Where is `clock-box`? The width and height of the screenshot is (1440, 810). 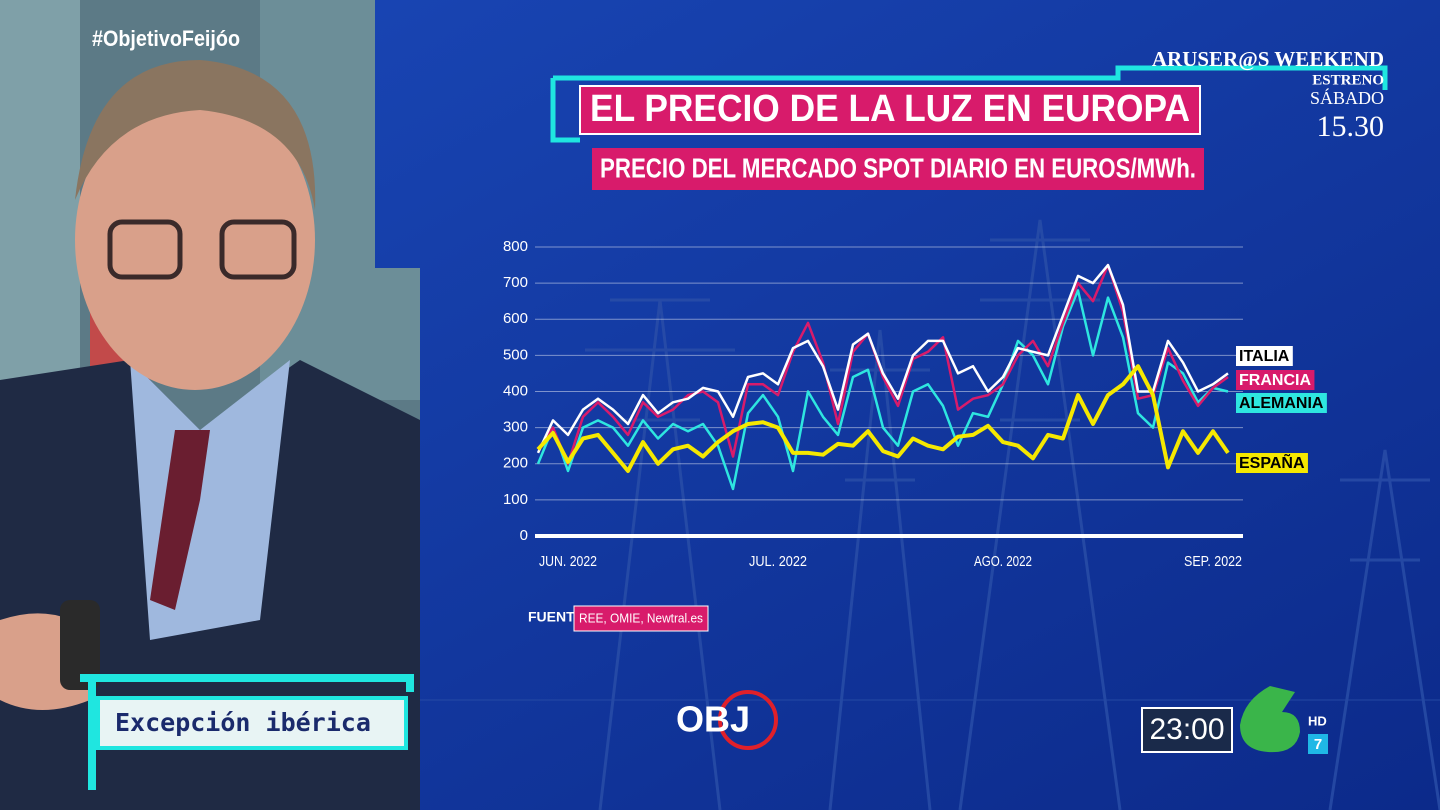
clock-box is located at coordinates (1187, 730).